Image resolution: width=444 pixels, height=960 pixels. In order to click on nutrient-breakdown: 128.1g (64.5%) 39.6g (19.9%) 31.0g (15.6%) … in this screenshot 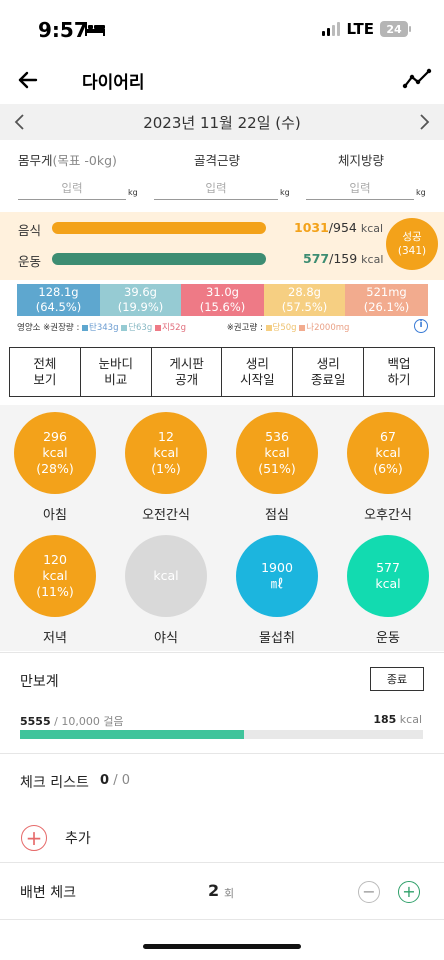, I will do `click(222, 300)`.